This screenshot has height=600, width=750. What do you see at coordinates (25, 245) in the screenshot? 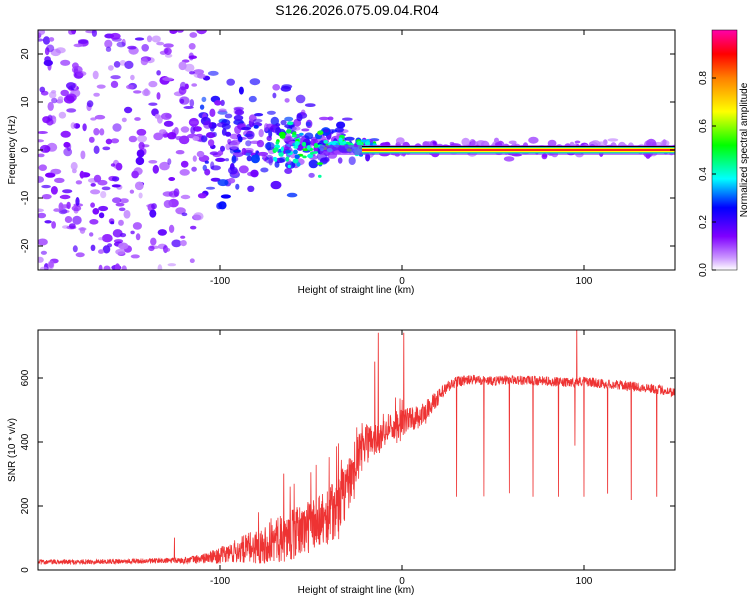
I see `y-tick-label: -20` at bounding box center [25, 245].